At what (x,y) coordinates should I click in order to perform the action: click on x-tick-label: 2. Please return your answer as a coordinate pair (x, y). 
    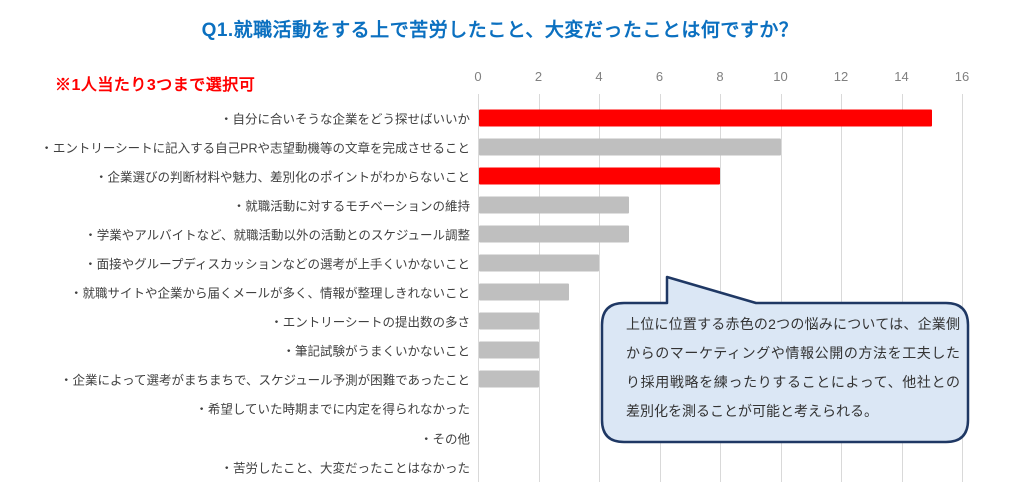
    Looking at the image, I should click on (538, 76).